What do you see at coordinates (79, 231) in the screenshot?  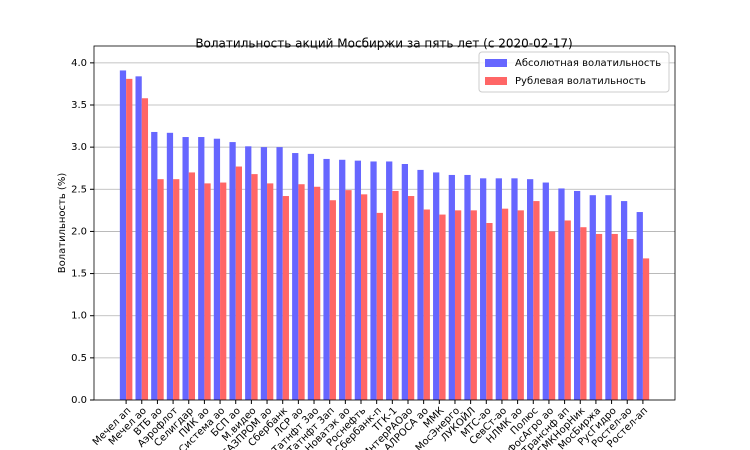 I see `y-tick-label: 2.0` at bounding box center [79, 231].